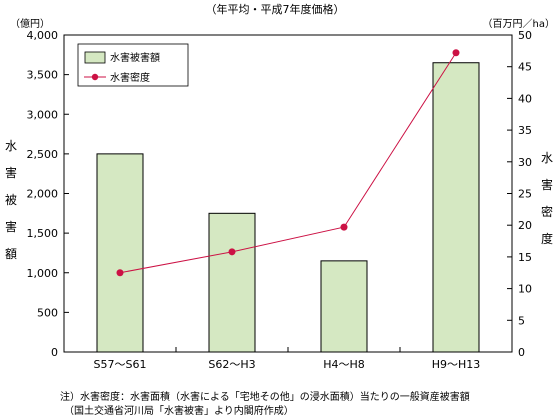 The image size is (560, 420). What do you see at coordinates (133, 65) in the screenshot?
I see `legend: 水害被害額 水害密度` at bounding box center [133, 65].